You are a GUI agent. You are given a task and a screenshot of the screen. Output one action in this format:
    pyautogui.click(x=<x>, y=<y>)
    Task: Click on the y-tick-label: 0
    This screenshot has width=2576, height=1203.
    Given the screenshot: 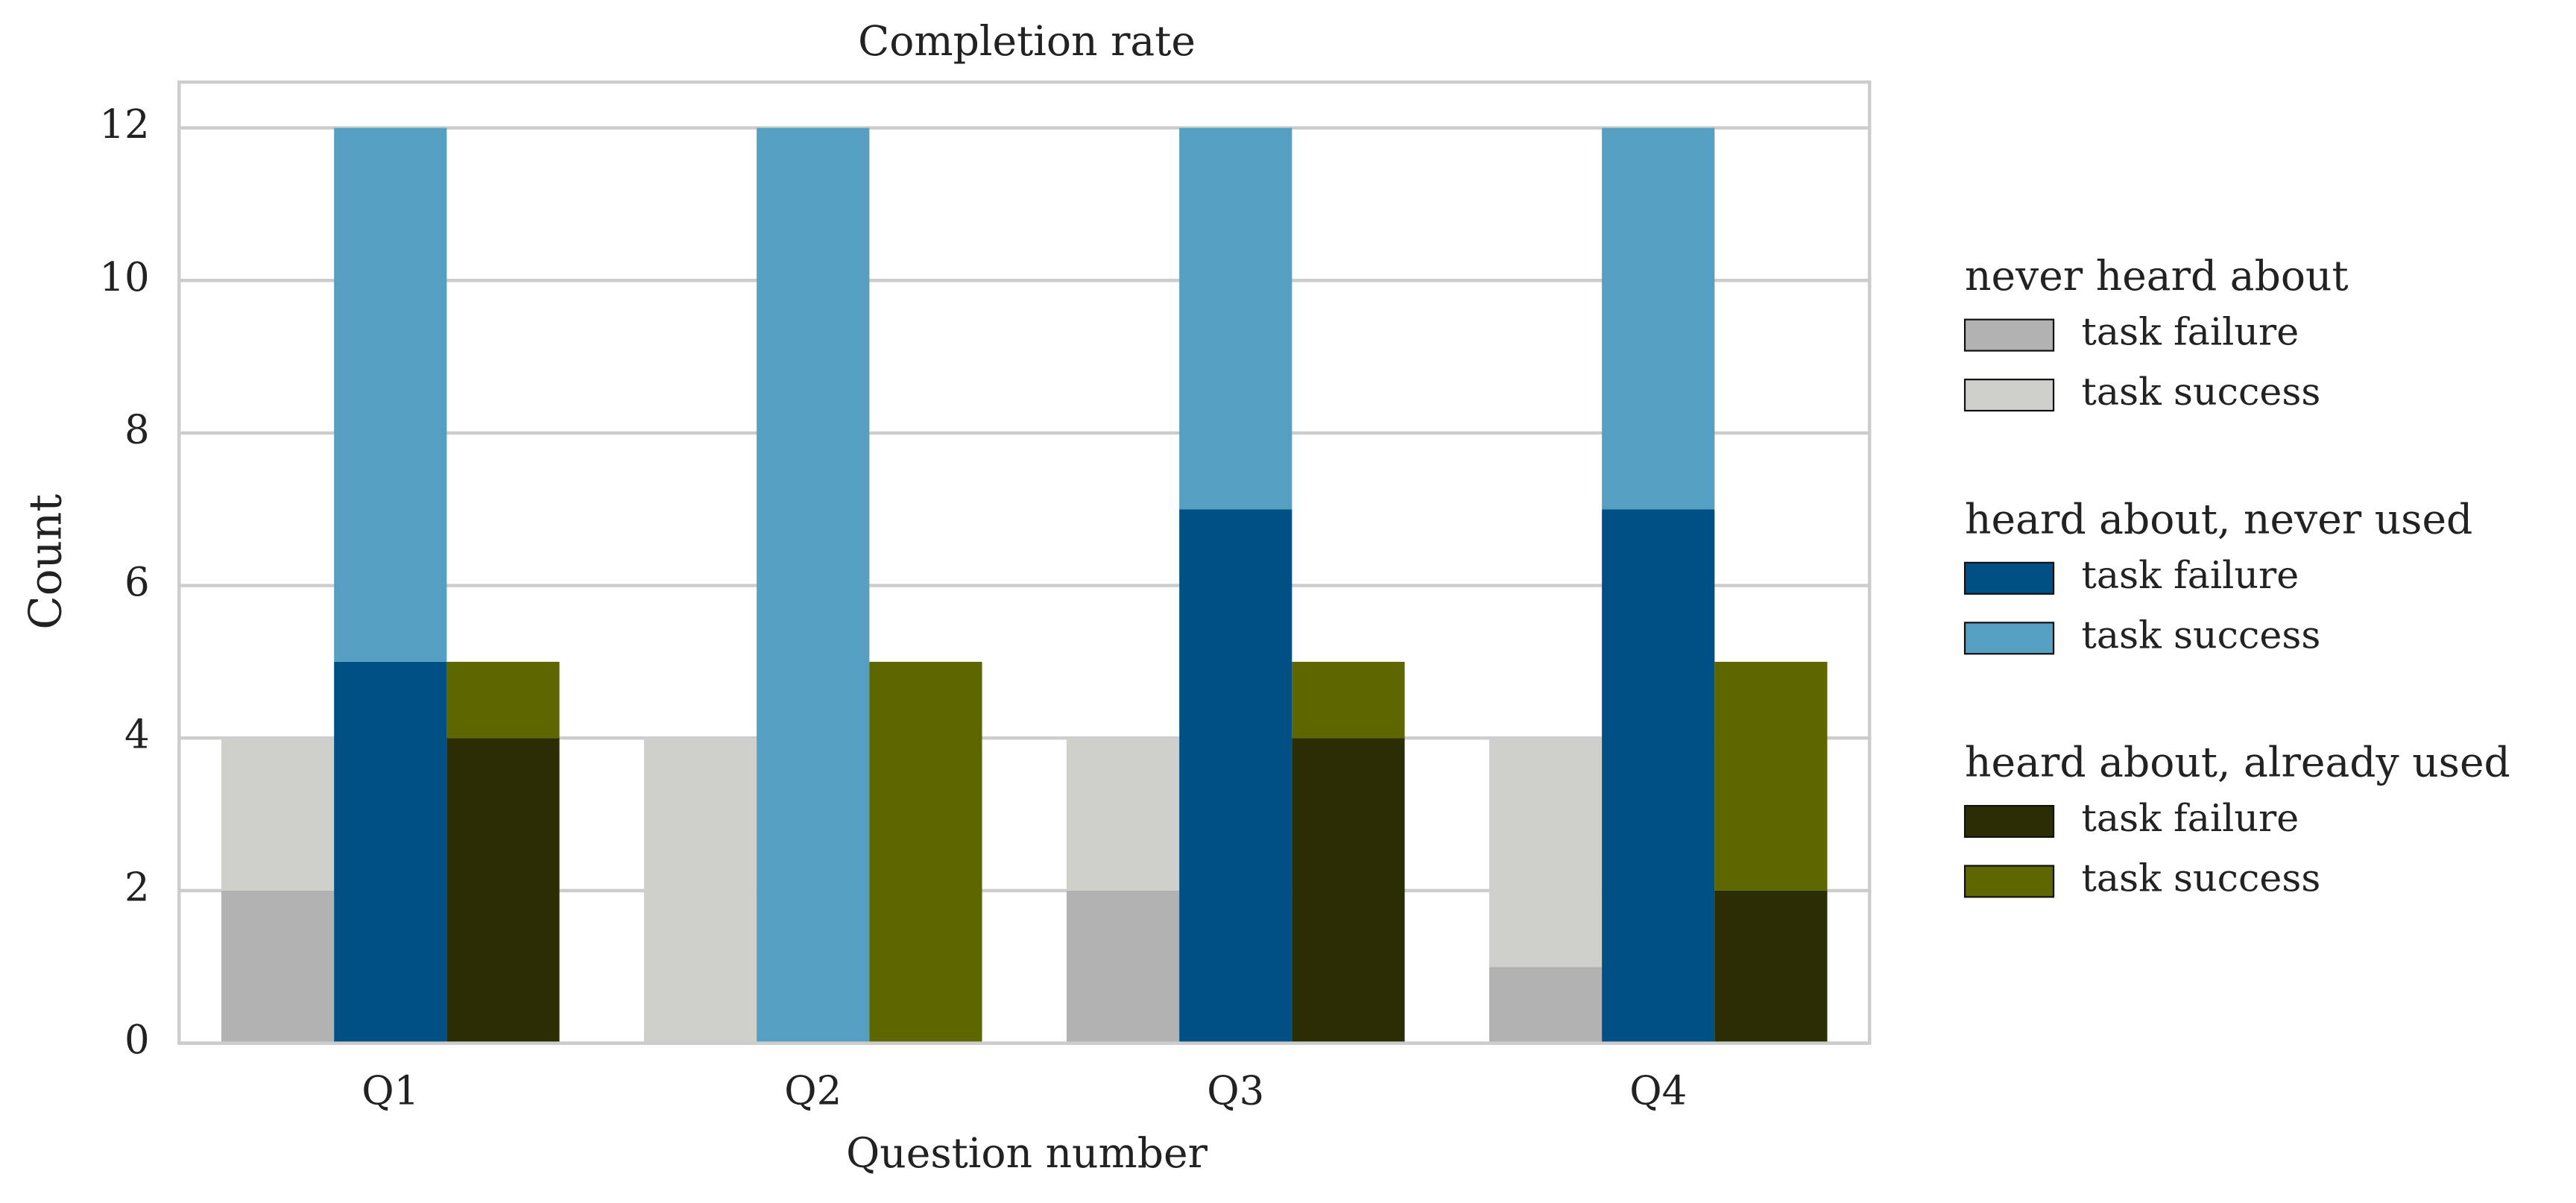 What is the action you would take?
    pyautogui.click(x=137, y=1040)
    